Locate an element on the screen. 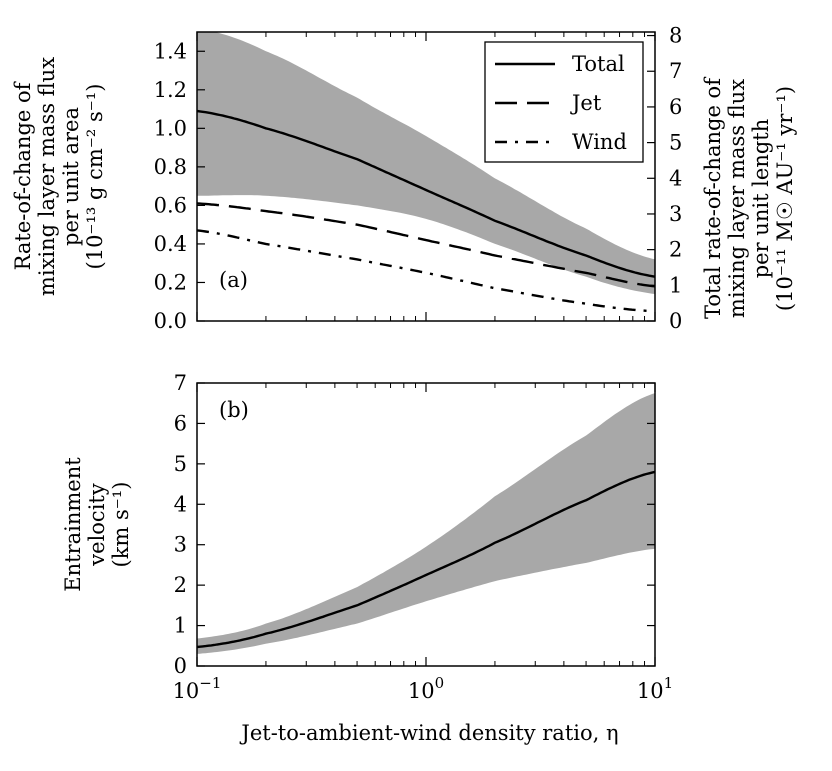 The height and width of the screenshot is (771, 832). x-tick-exponent: 1 is located at coordinates (669, 683).